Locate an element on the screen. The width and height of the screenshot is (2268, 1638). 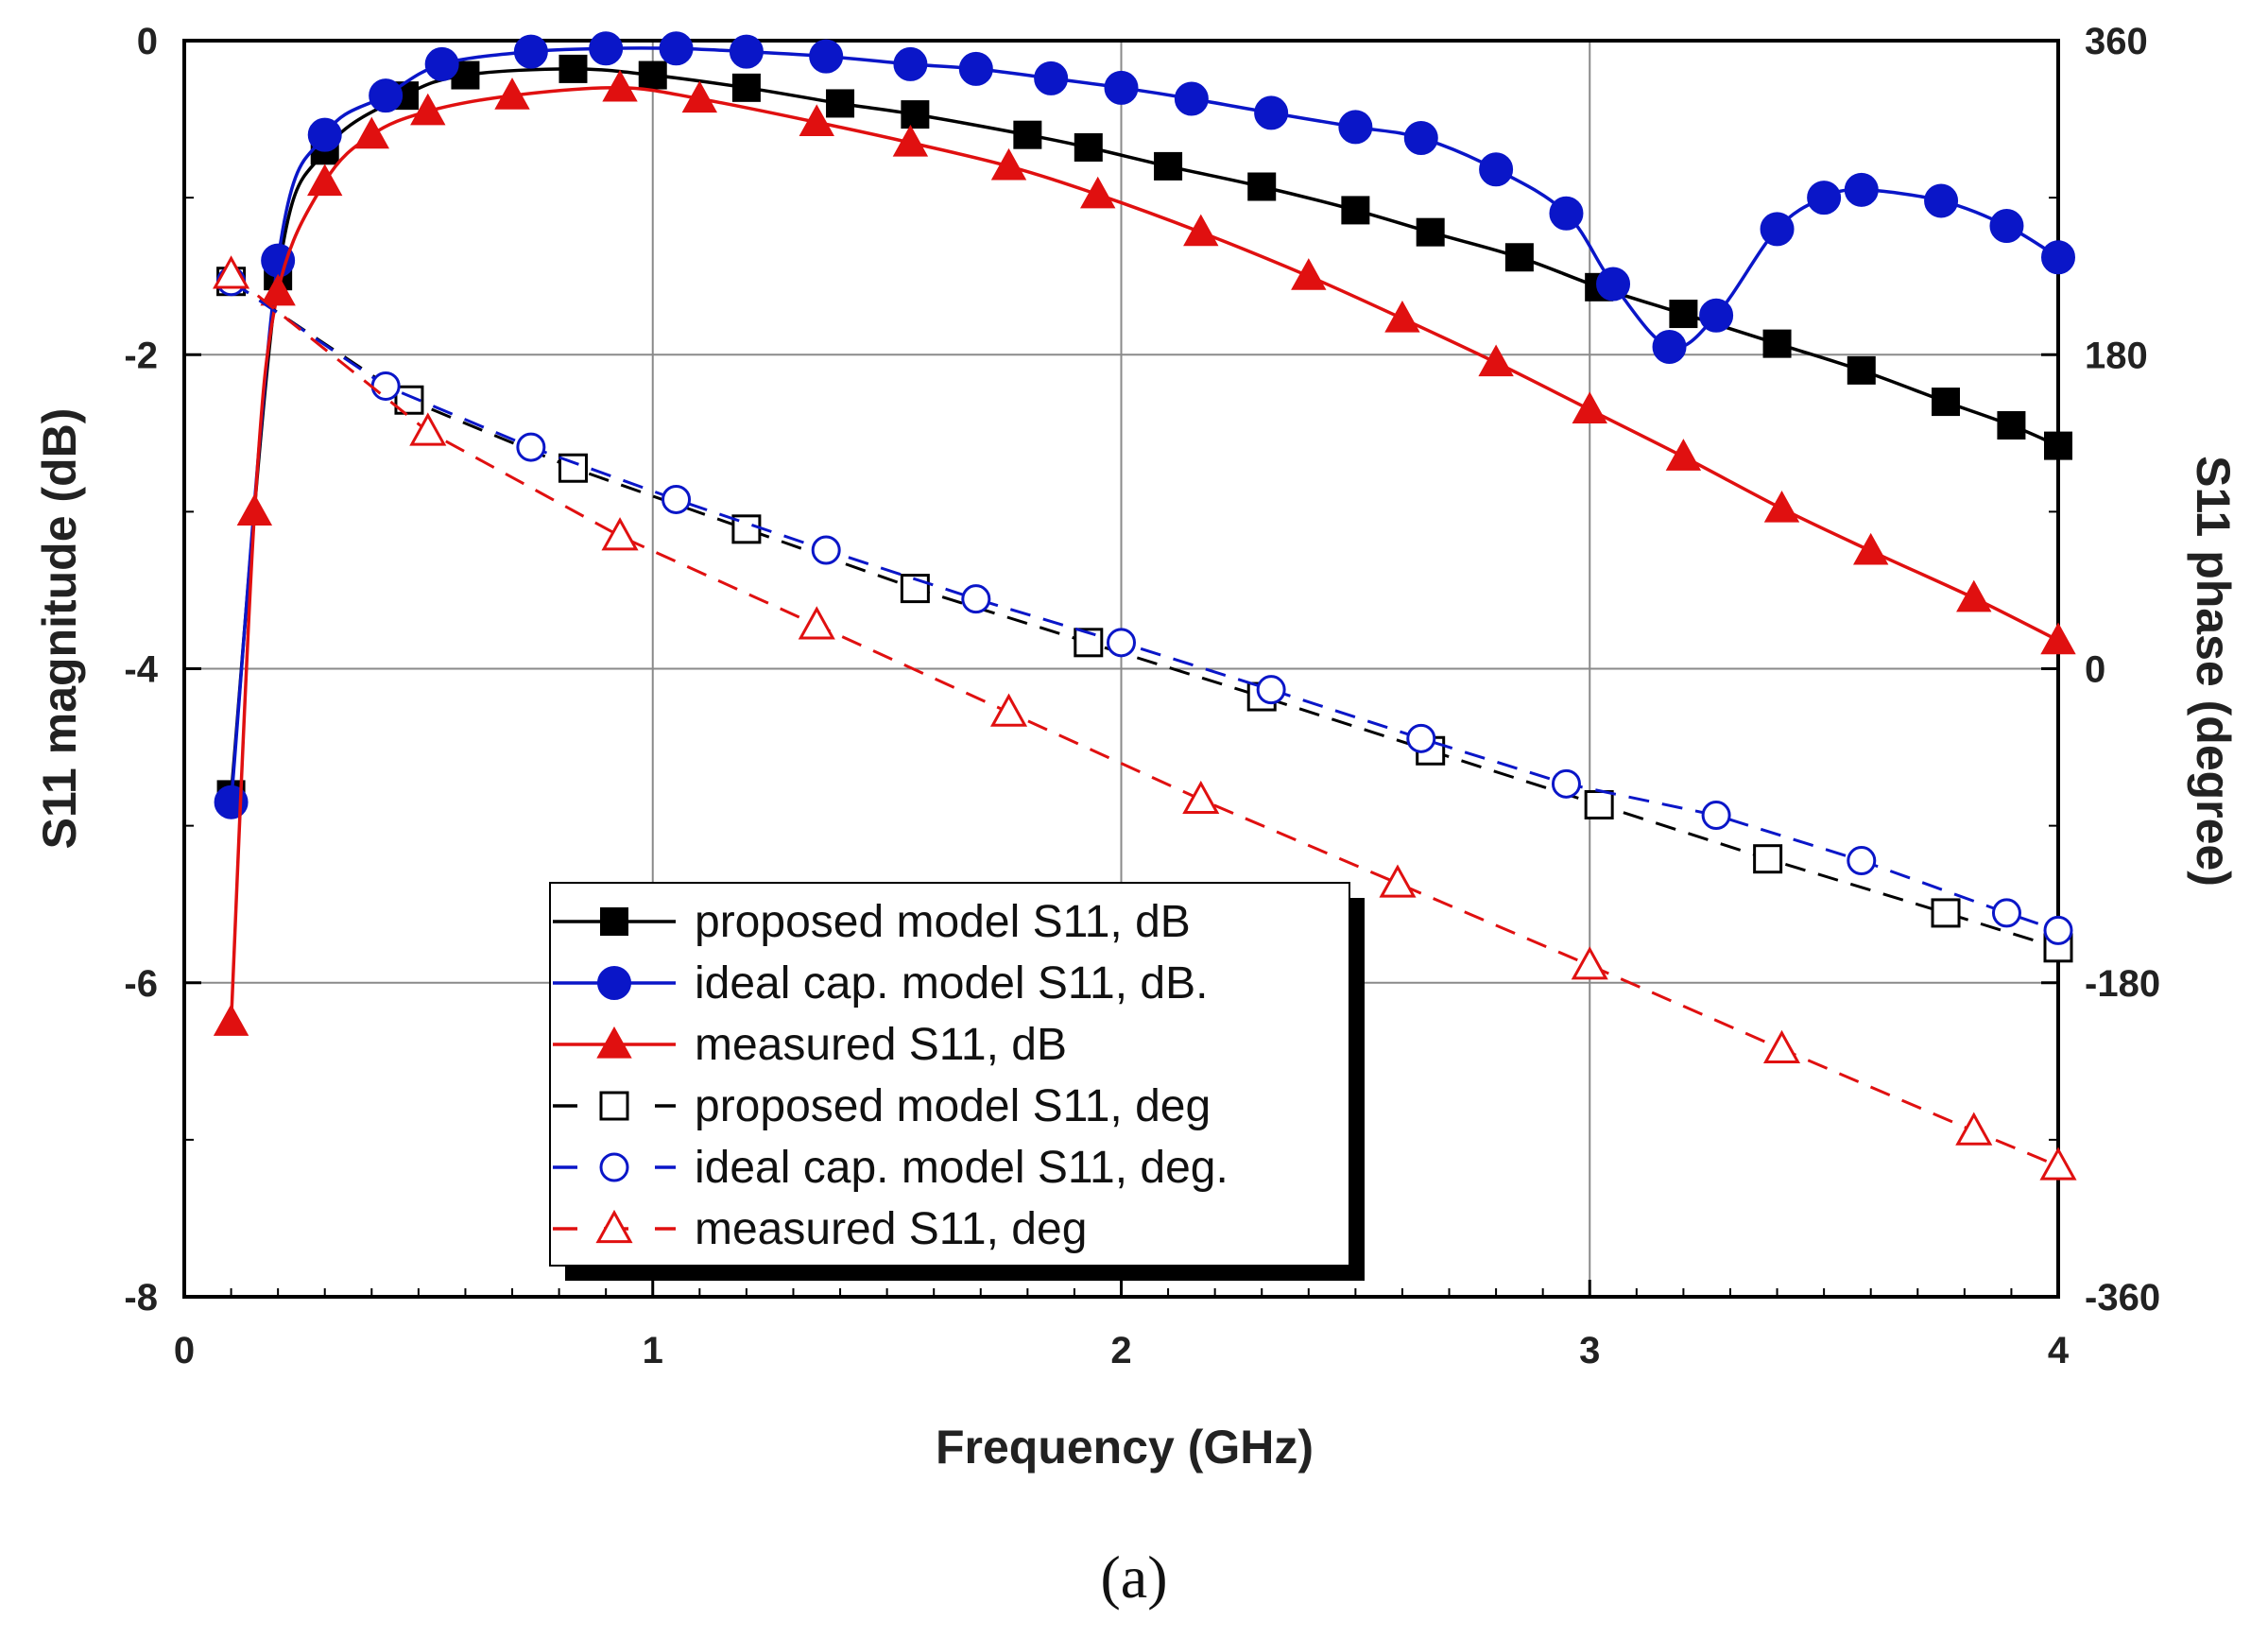
y-left-tick-label: -2 is located at coordinates (141, 355).